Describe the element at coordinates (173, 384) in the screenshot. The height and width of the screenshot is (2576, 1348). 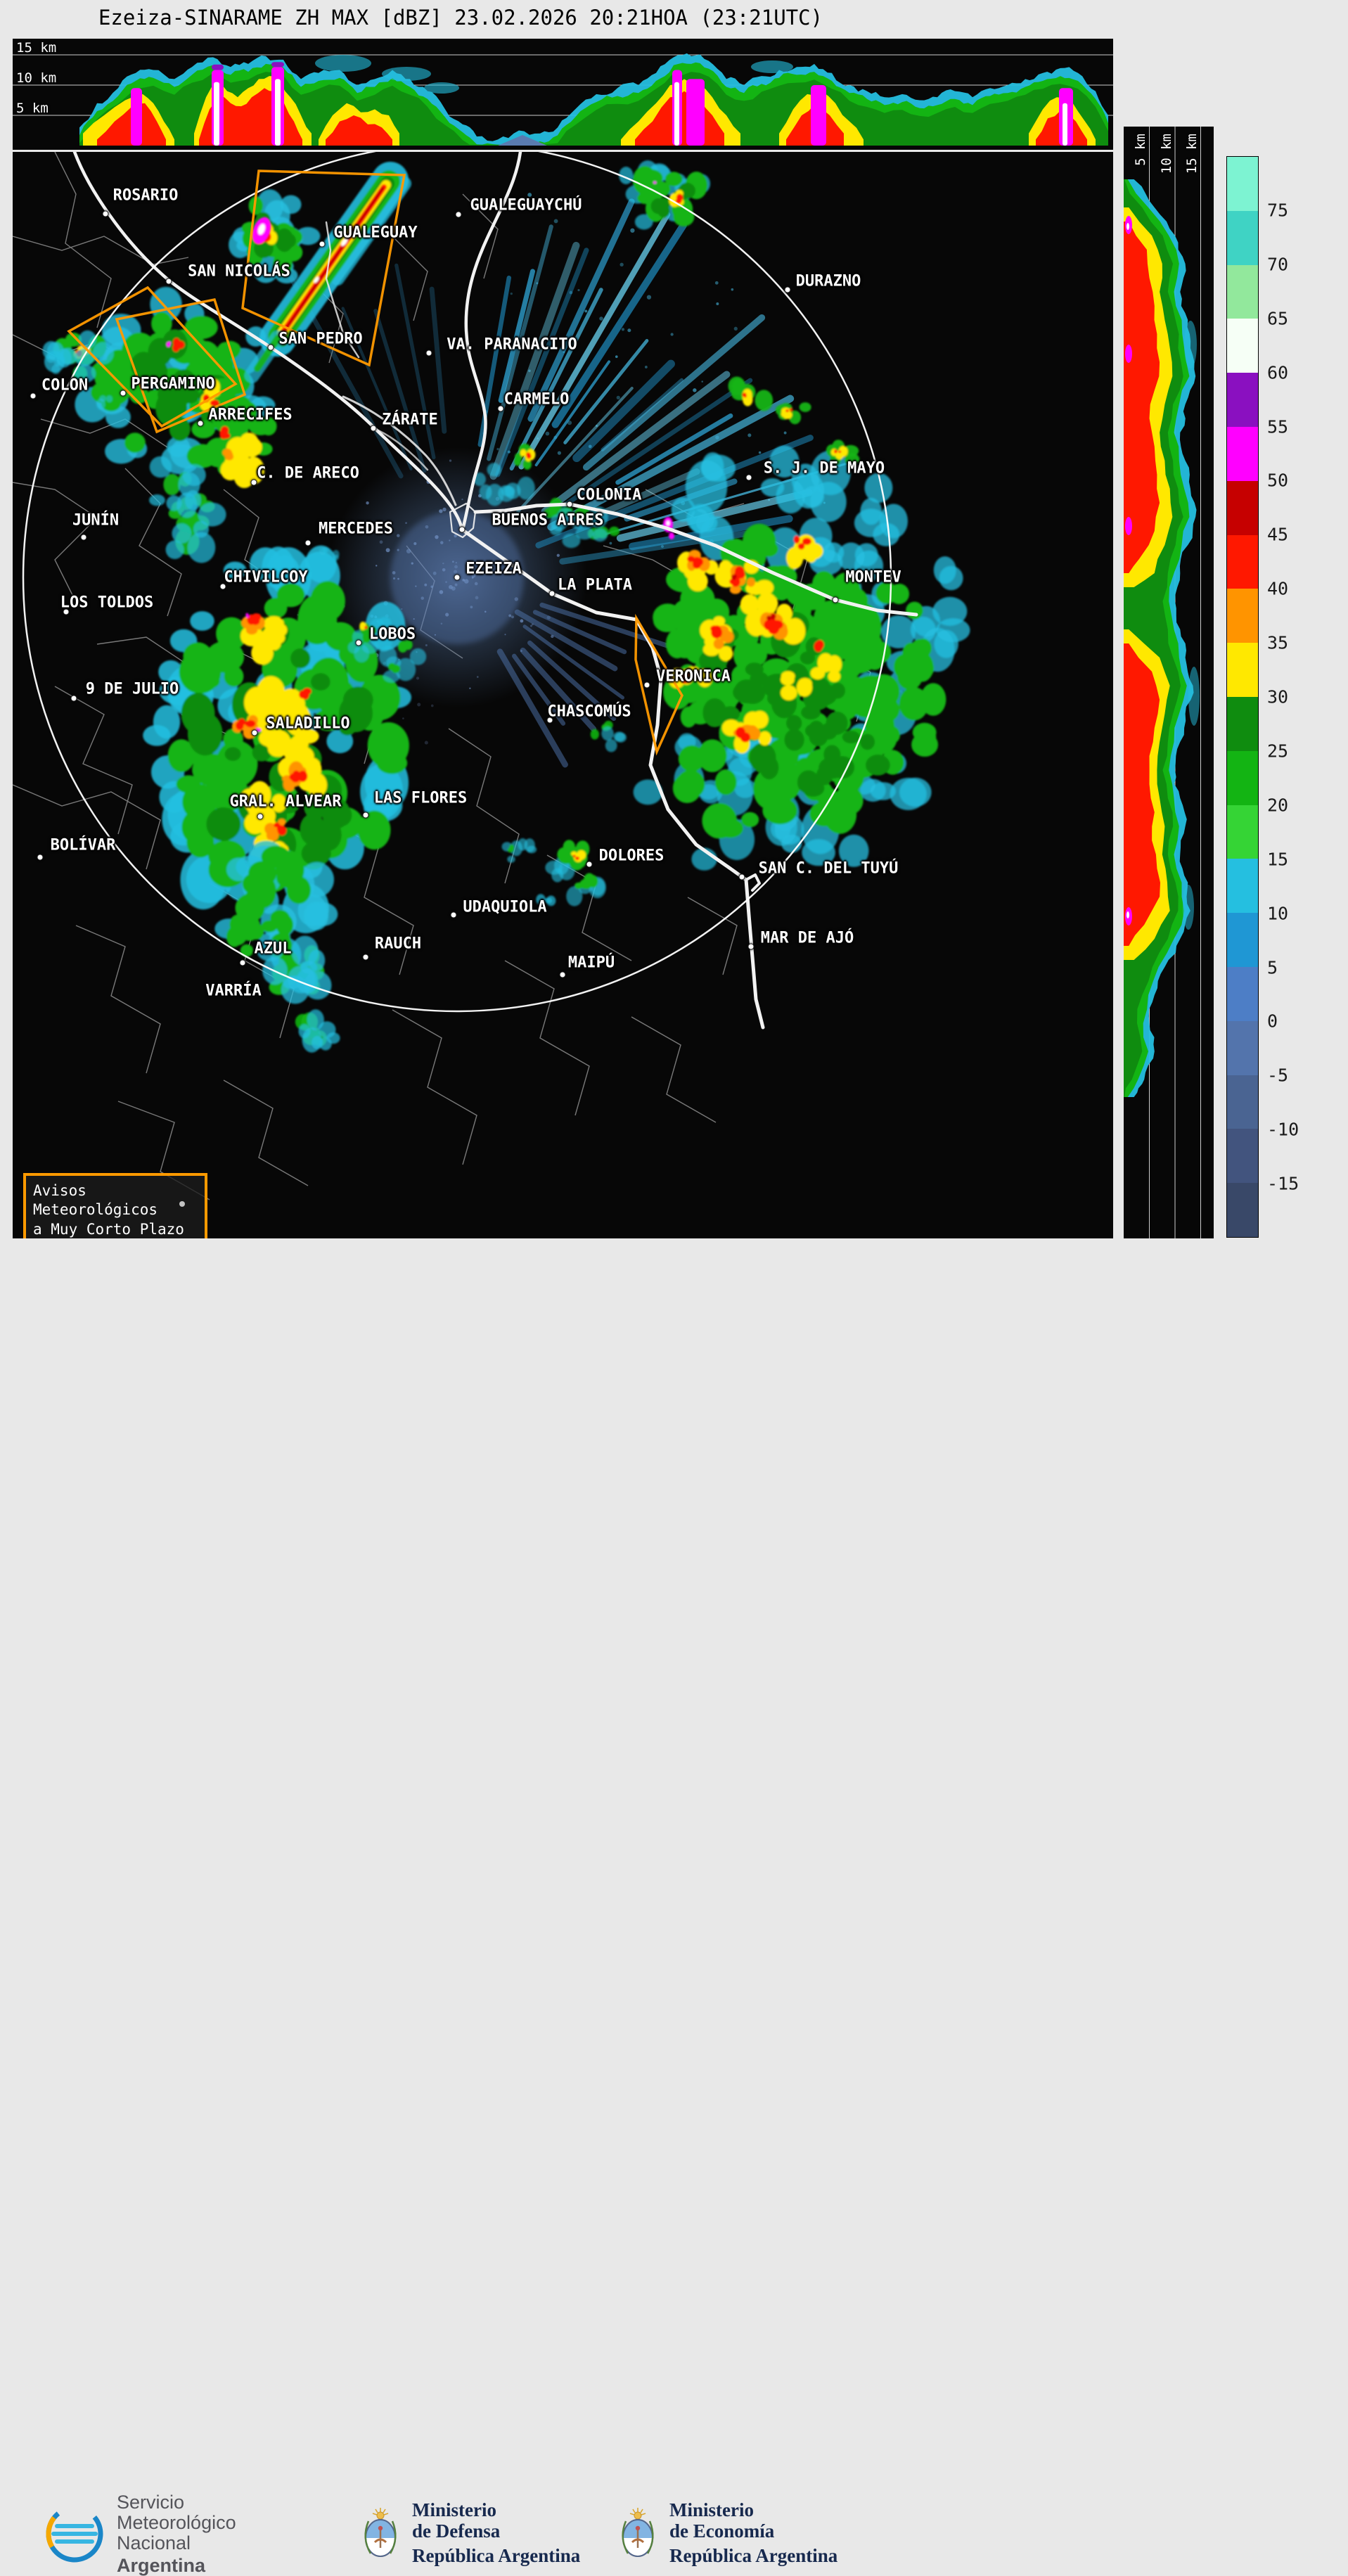
I see `city-label: PERGAMINO` at that location.